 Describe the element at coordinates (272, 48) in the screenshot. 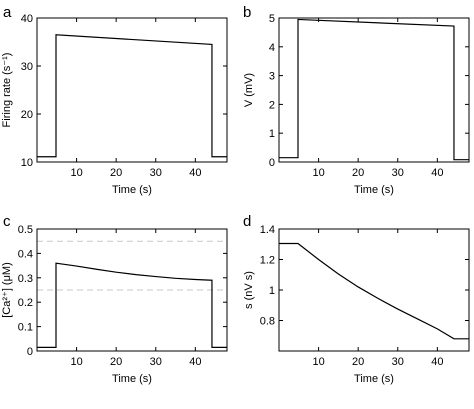

I see `panel-b-y-tick-label-4: 4` at that location.